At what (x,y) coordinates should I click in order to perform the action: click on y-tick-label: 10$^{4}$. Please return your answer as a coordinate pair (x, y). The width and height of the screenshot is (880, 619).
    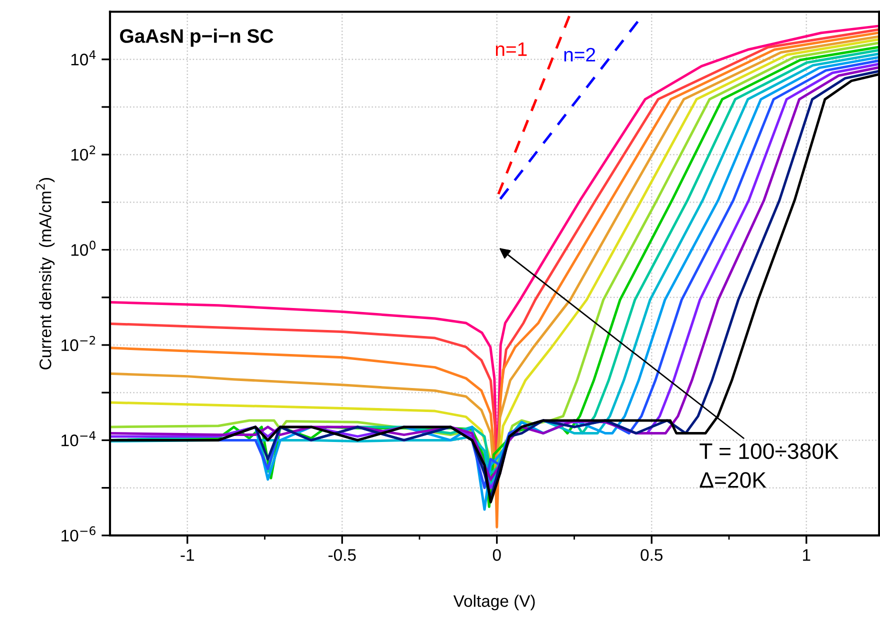
    Looking at the image, I should click on (83, 58).